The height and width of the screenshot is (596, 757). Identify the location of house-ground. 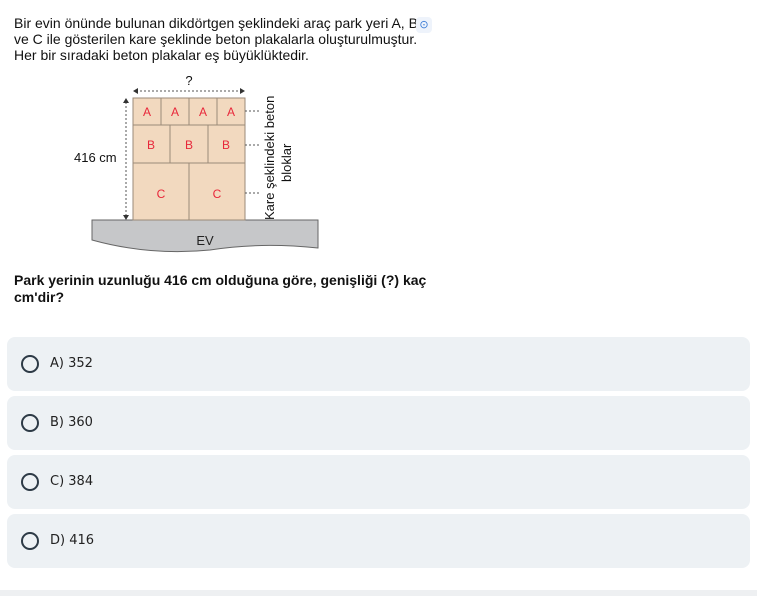
(205, 236).